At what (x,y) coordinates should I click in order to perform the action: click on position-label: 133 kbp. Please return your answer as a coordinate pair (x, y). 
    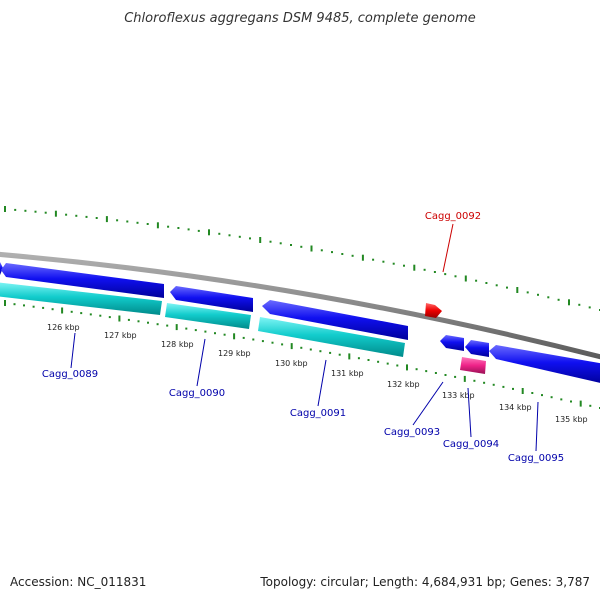
    Looking at the image, I should click on (458, 395).